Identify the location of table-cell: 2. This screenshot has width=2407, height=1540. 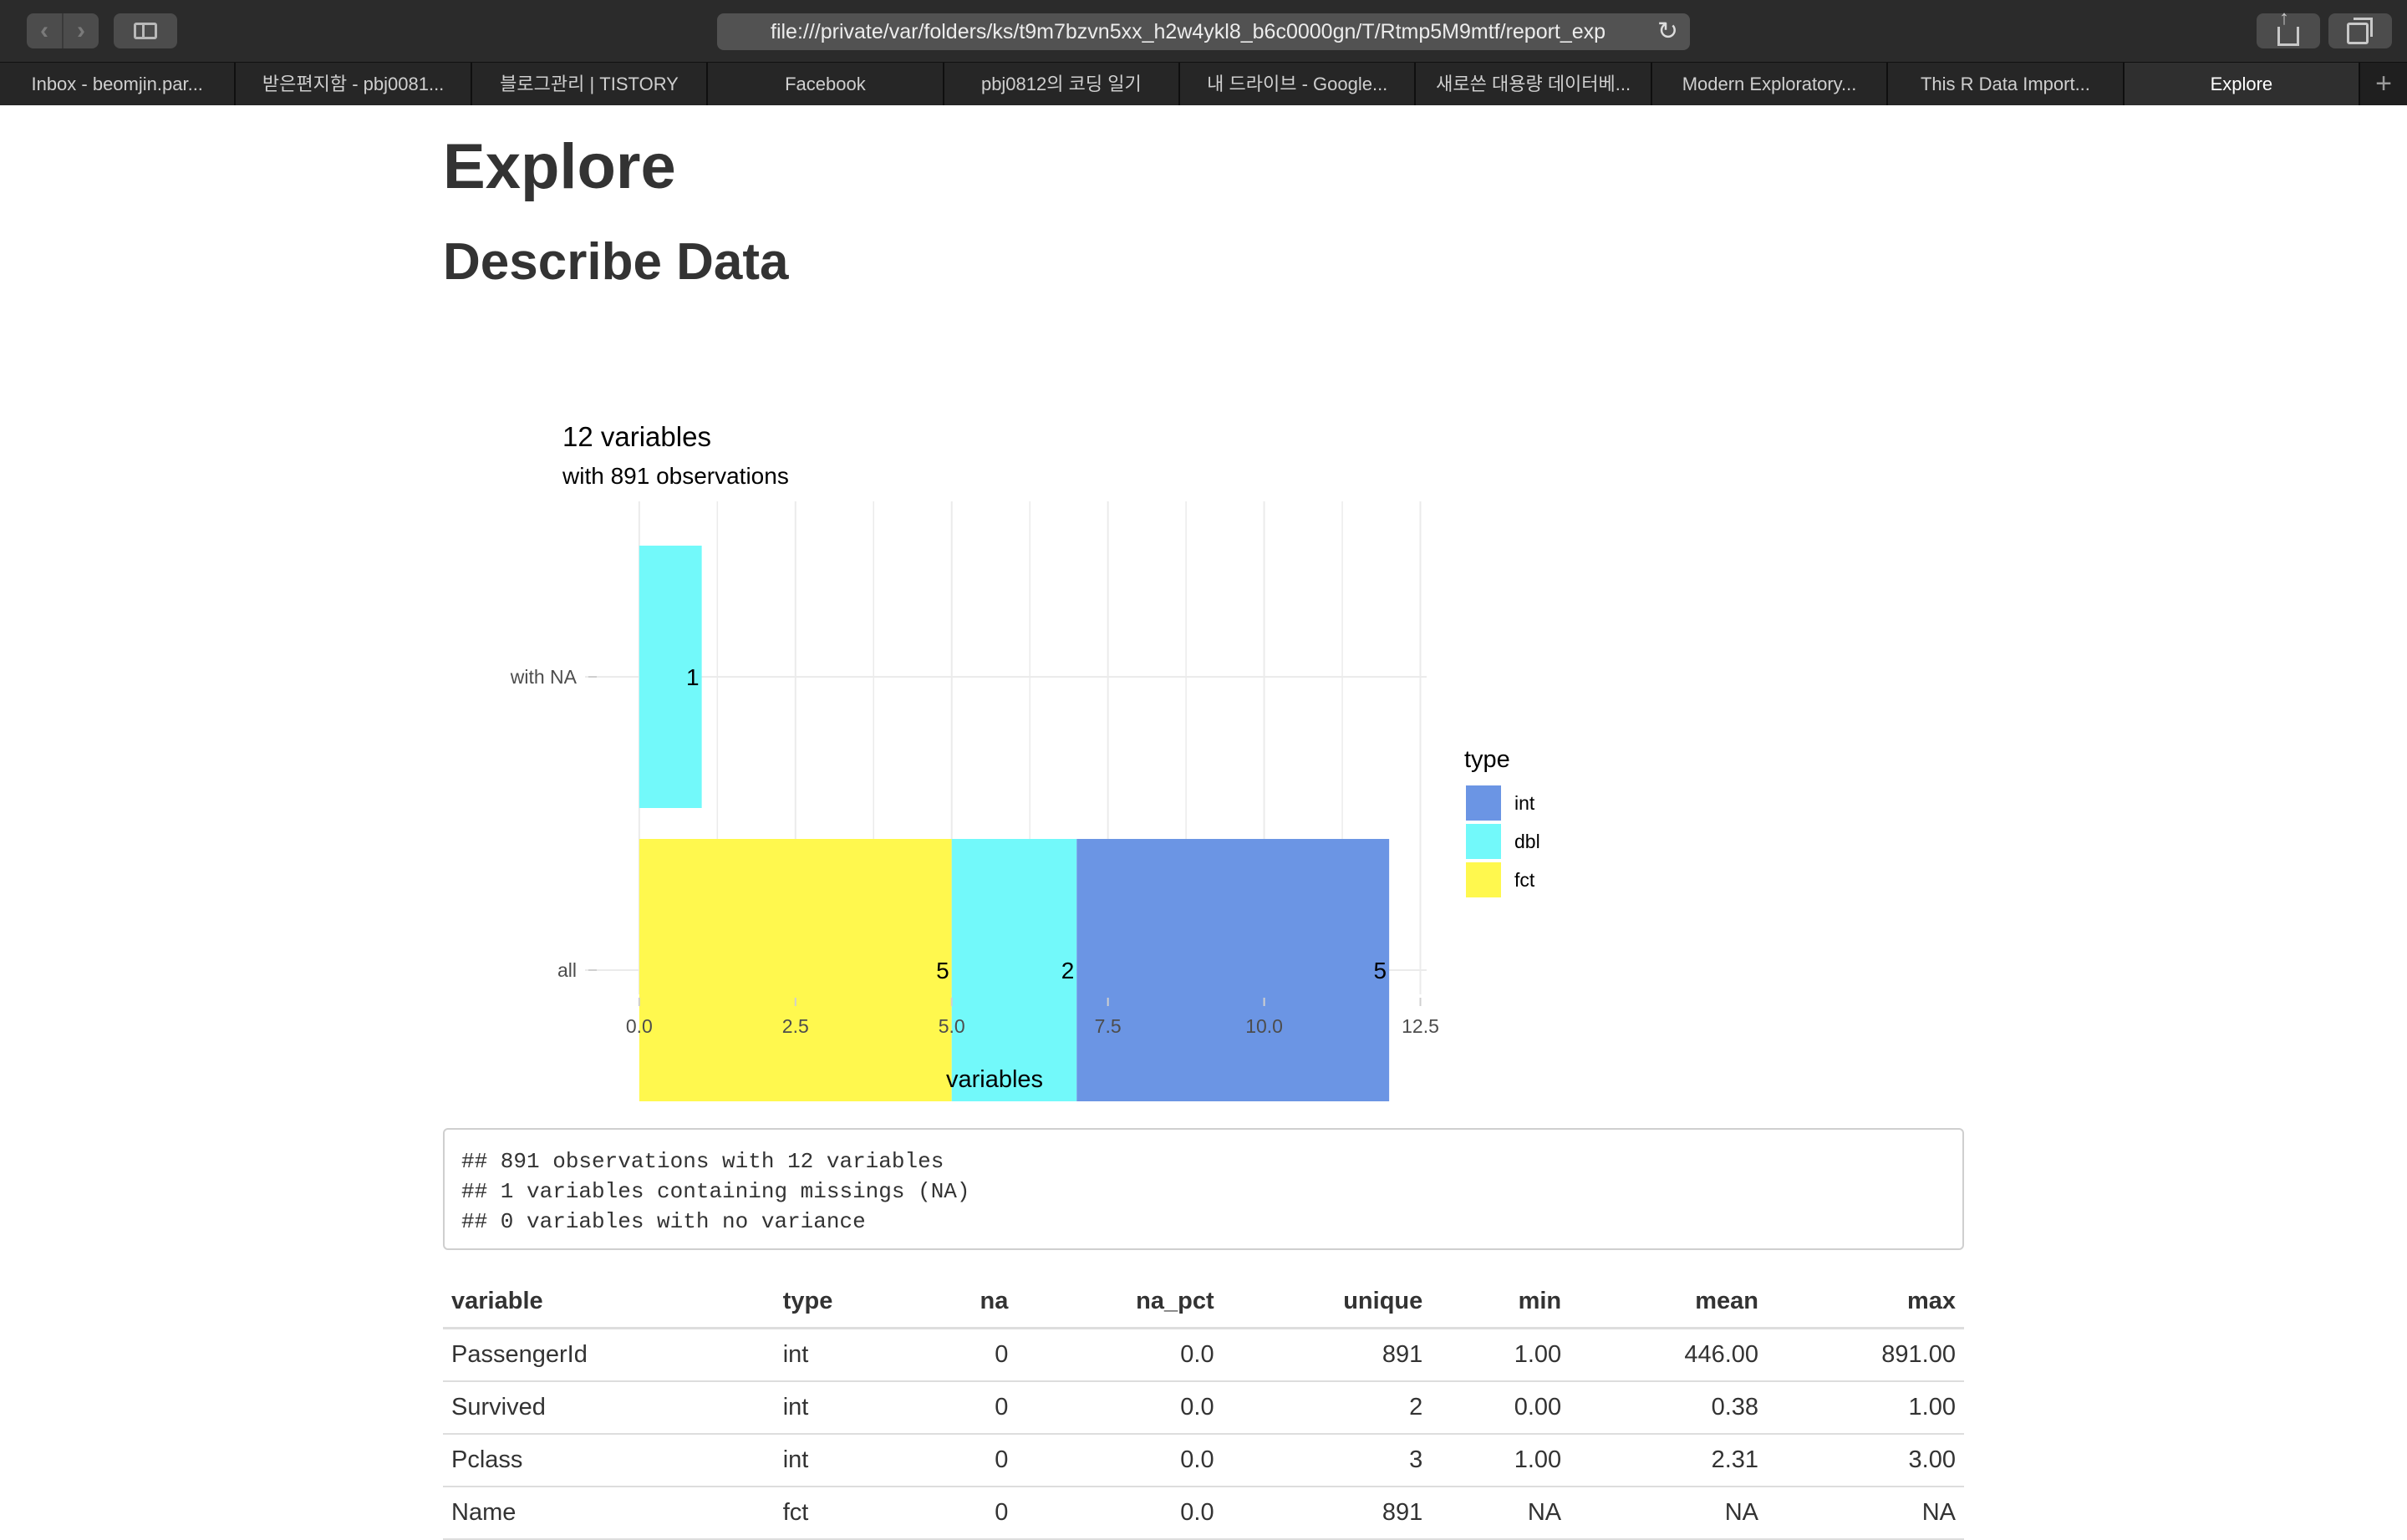
(1327, 1408).